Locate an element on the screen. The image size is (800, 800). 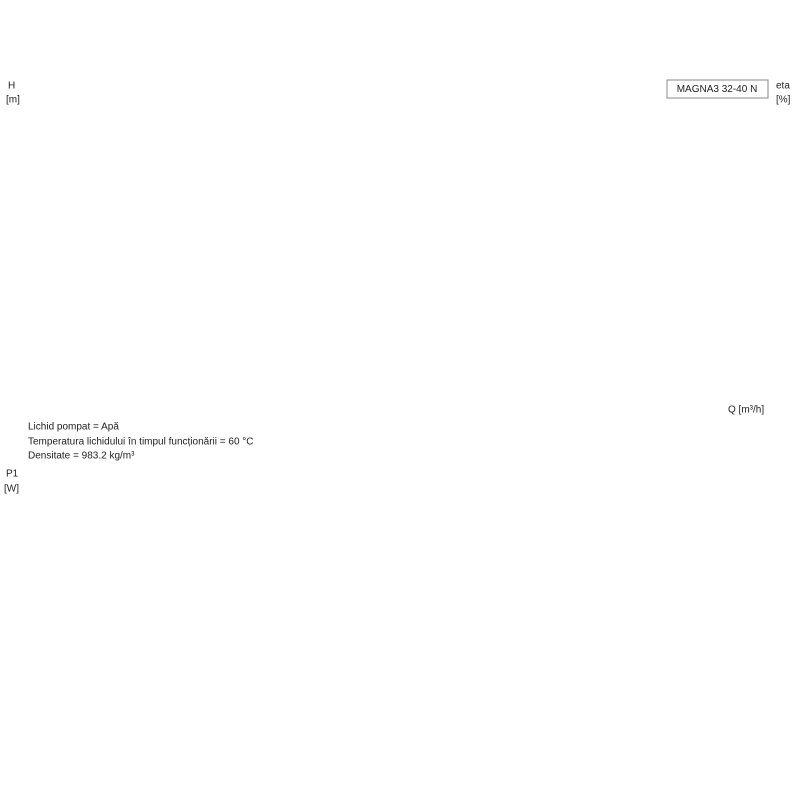
title-box is located at coordinates (717, 89).